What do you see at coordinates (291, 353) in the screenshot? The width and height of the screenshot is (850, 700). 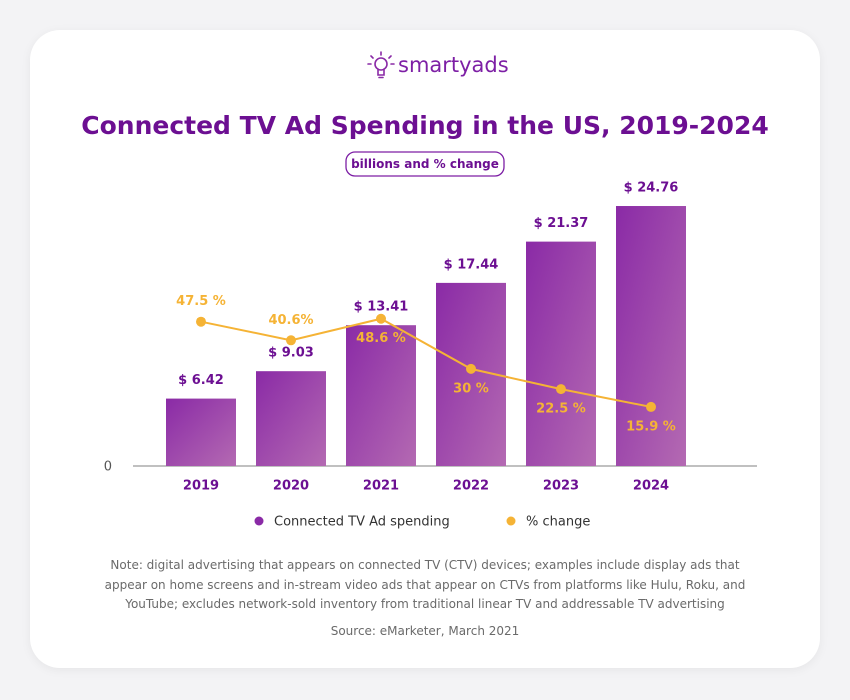 I see `bar-value-label: $ 9.03` at bounding box center [291, 353].